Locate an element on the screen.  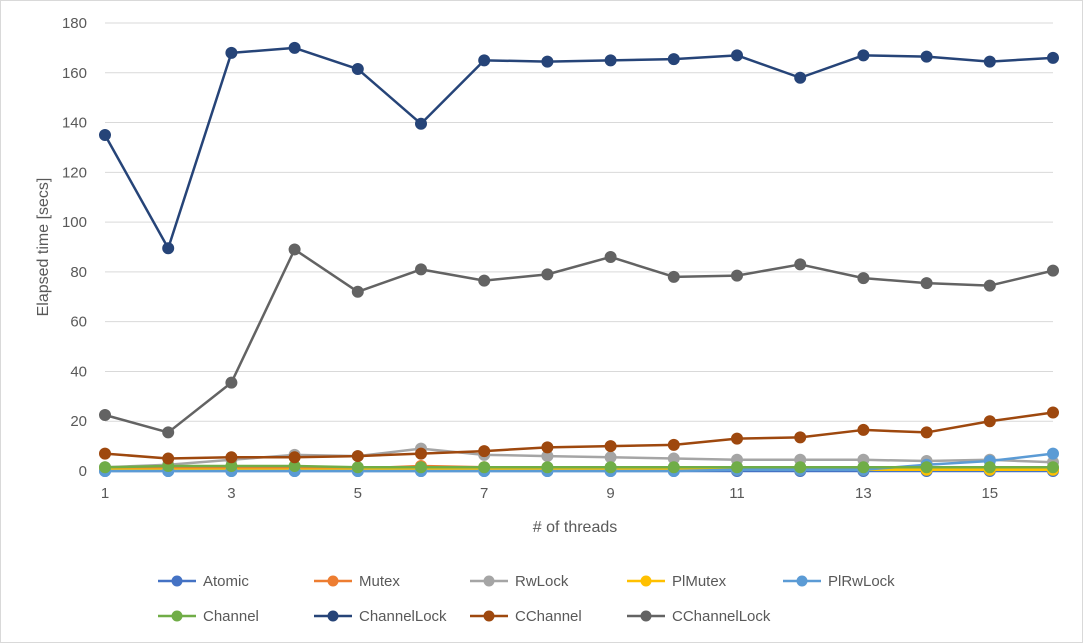
x-tick-label: 1 is located at coordinates (105, 493).